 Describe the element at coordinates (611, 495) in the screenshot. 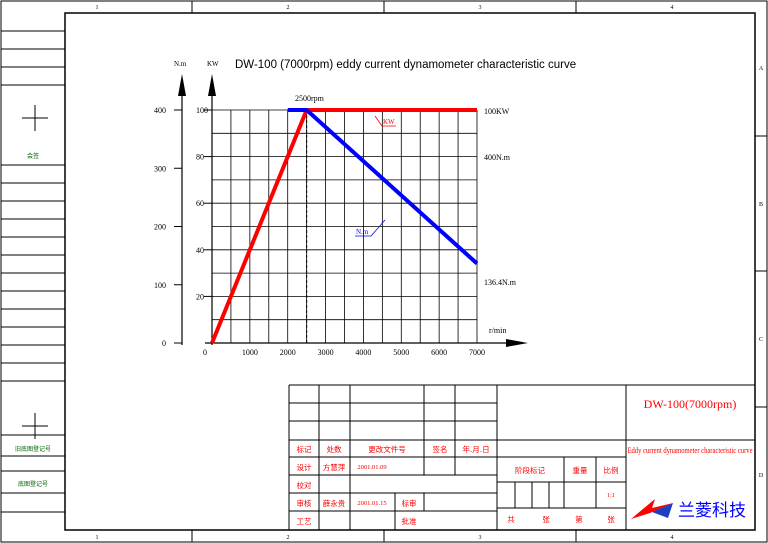

I see `scale-value: 1:1` at that location.